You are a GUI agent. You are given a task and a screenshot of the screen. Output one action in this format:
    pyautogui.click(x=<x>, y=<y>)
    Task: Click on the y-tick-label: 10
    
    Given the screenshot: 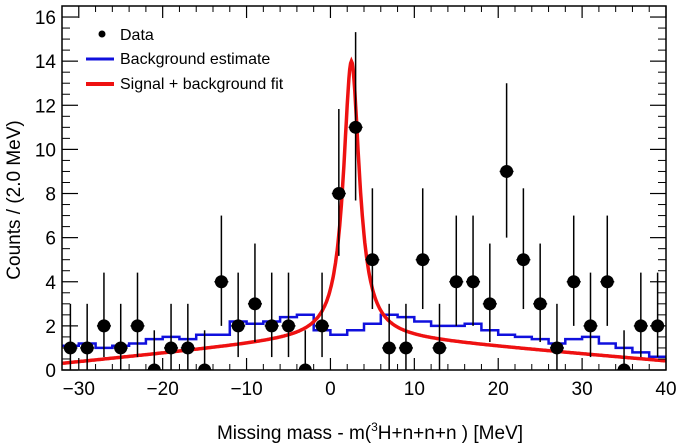 What is the action you would take?
    pyautogui.click(x=45, y=150)
    